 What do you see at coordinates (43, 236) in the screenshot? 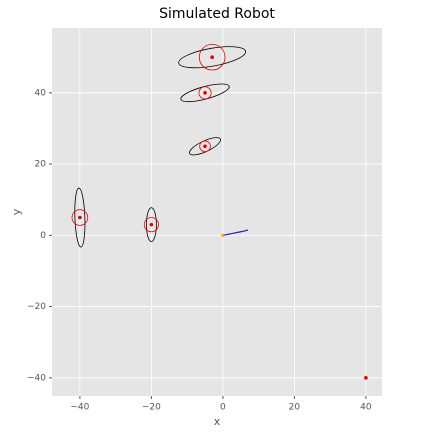
I see `y-tick-label: 0` at bounding box center [43, 236].